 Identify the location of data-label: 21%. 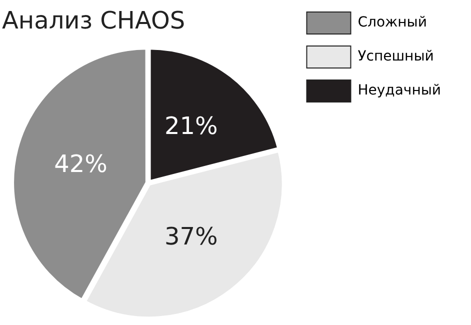
(191, 126).